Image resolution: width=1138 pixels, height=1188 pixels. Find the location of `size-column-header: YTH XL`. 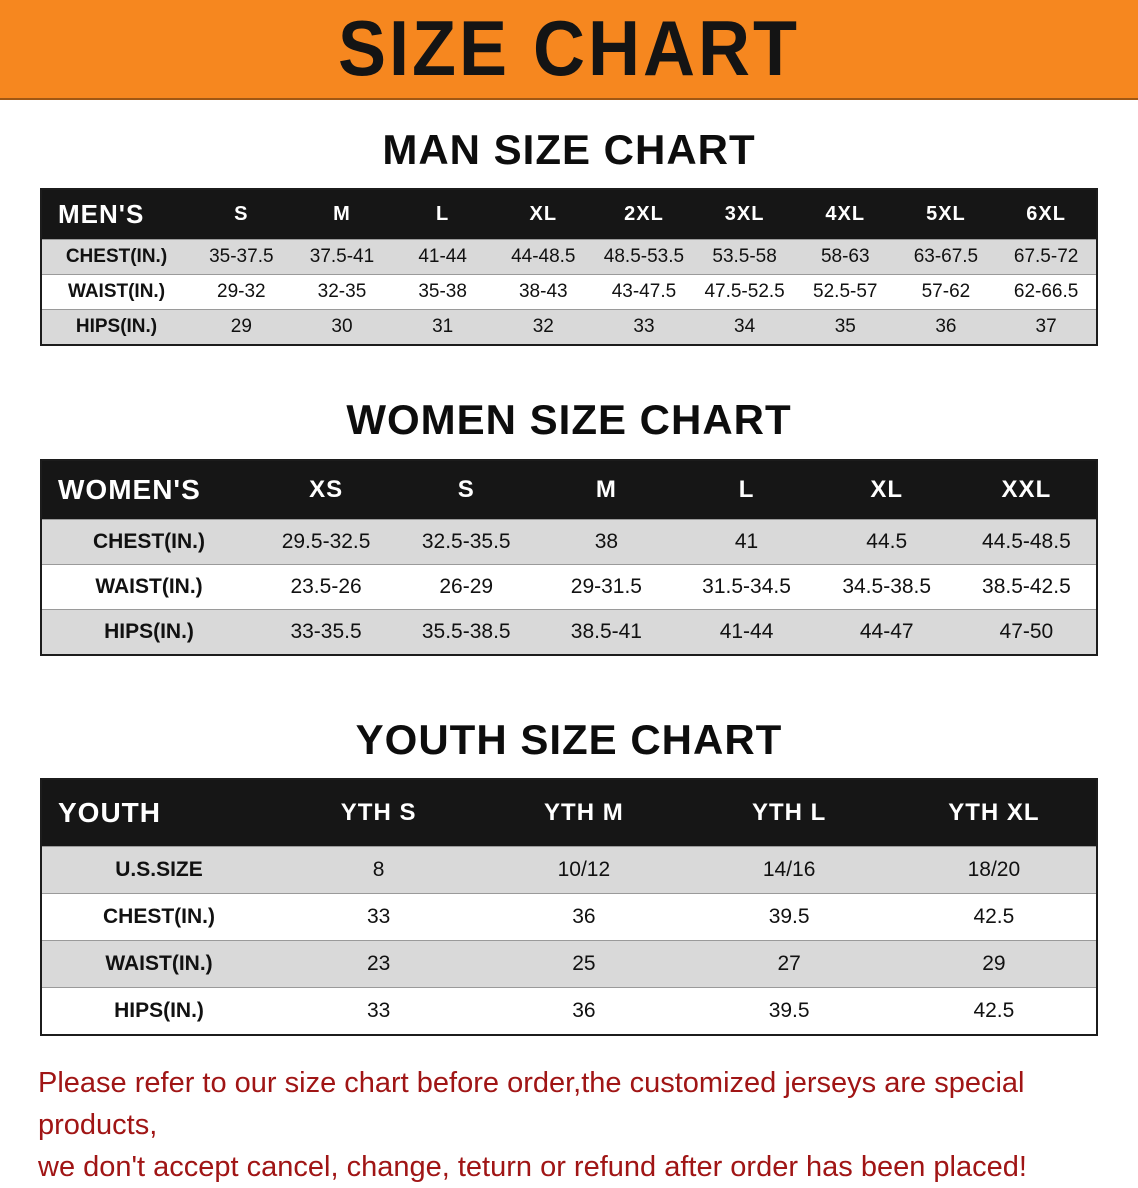

size-column-header: YTH XL is located at coordinates (994, 812).